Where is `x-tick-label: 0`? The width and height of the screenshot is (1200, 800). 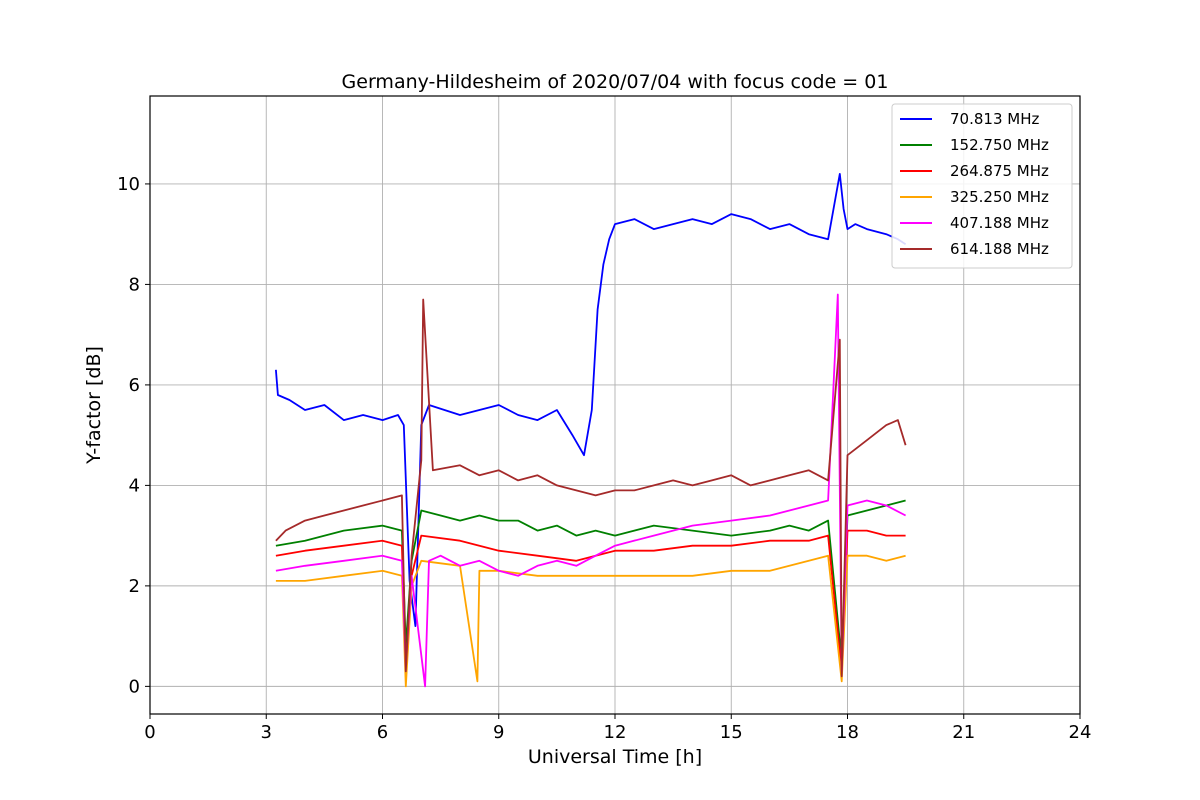 x-tick-label: 0 is located at coordinates (149, 732).